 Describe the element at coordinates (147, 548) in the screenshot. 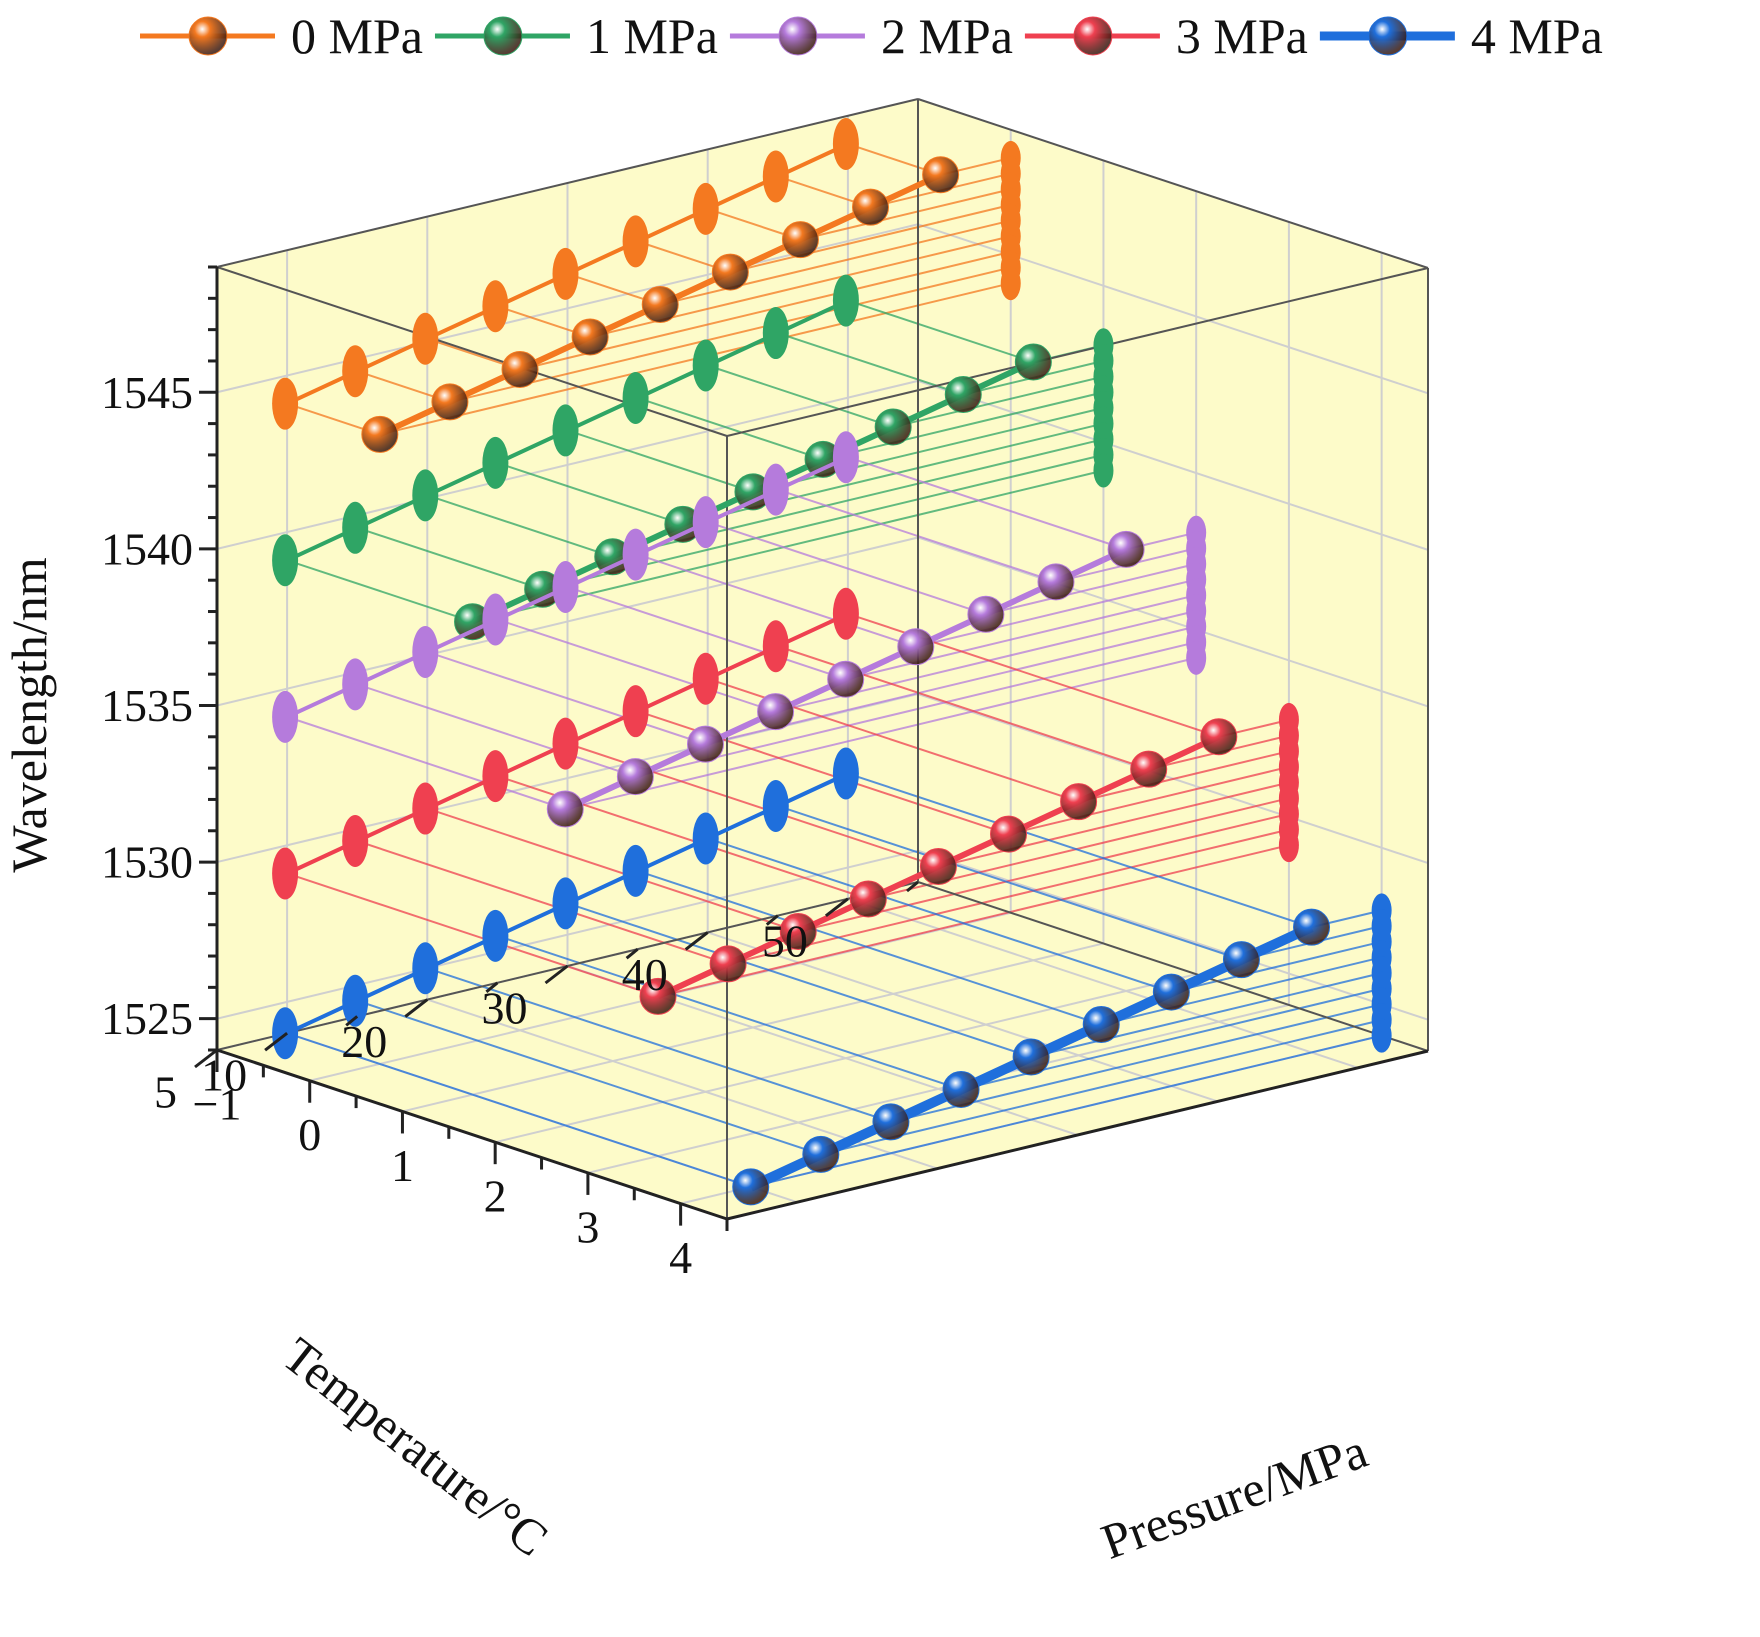

I see `z-tick-label: 1540` at that location.